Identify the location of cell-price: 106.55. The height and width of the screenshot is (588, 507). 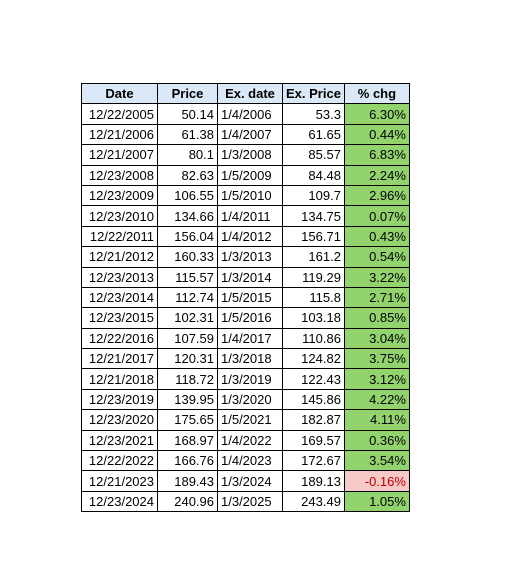
(187, 195).